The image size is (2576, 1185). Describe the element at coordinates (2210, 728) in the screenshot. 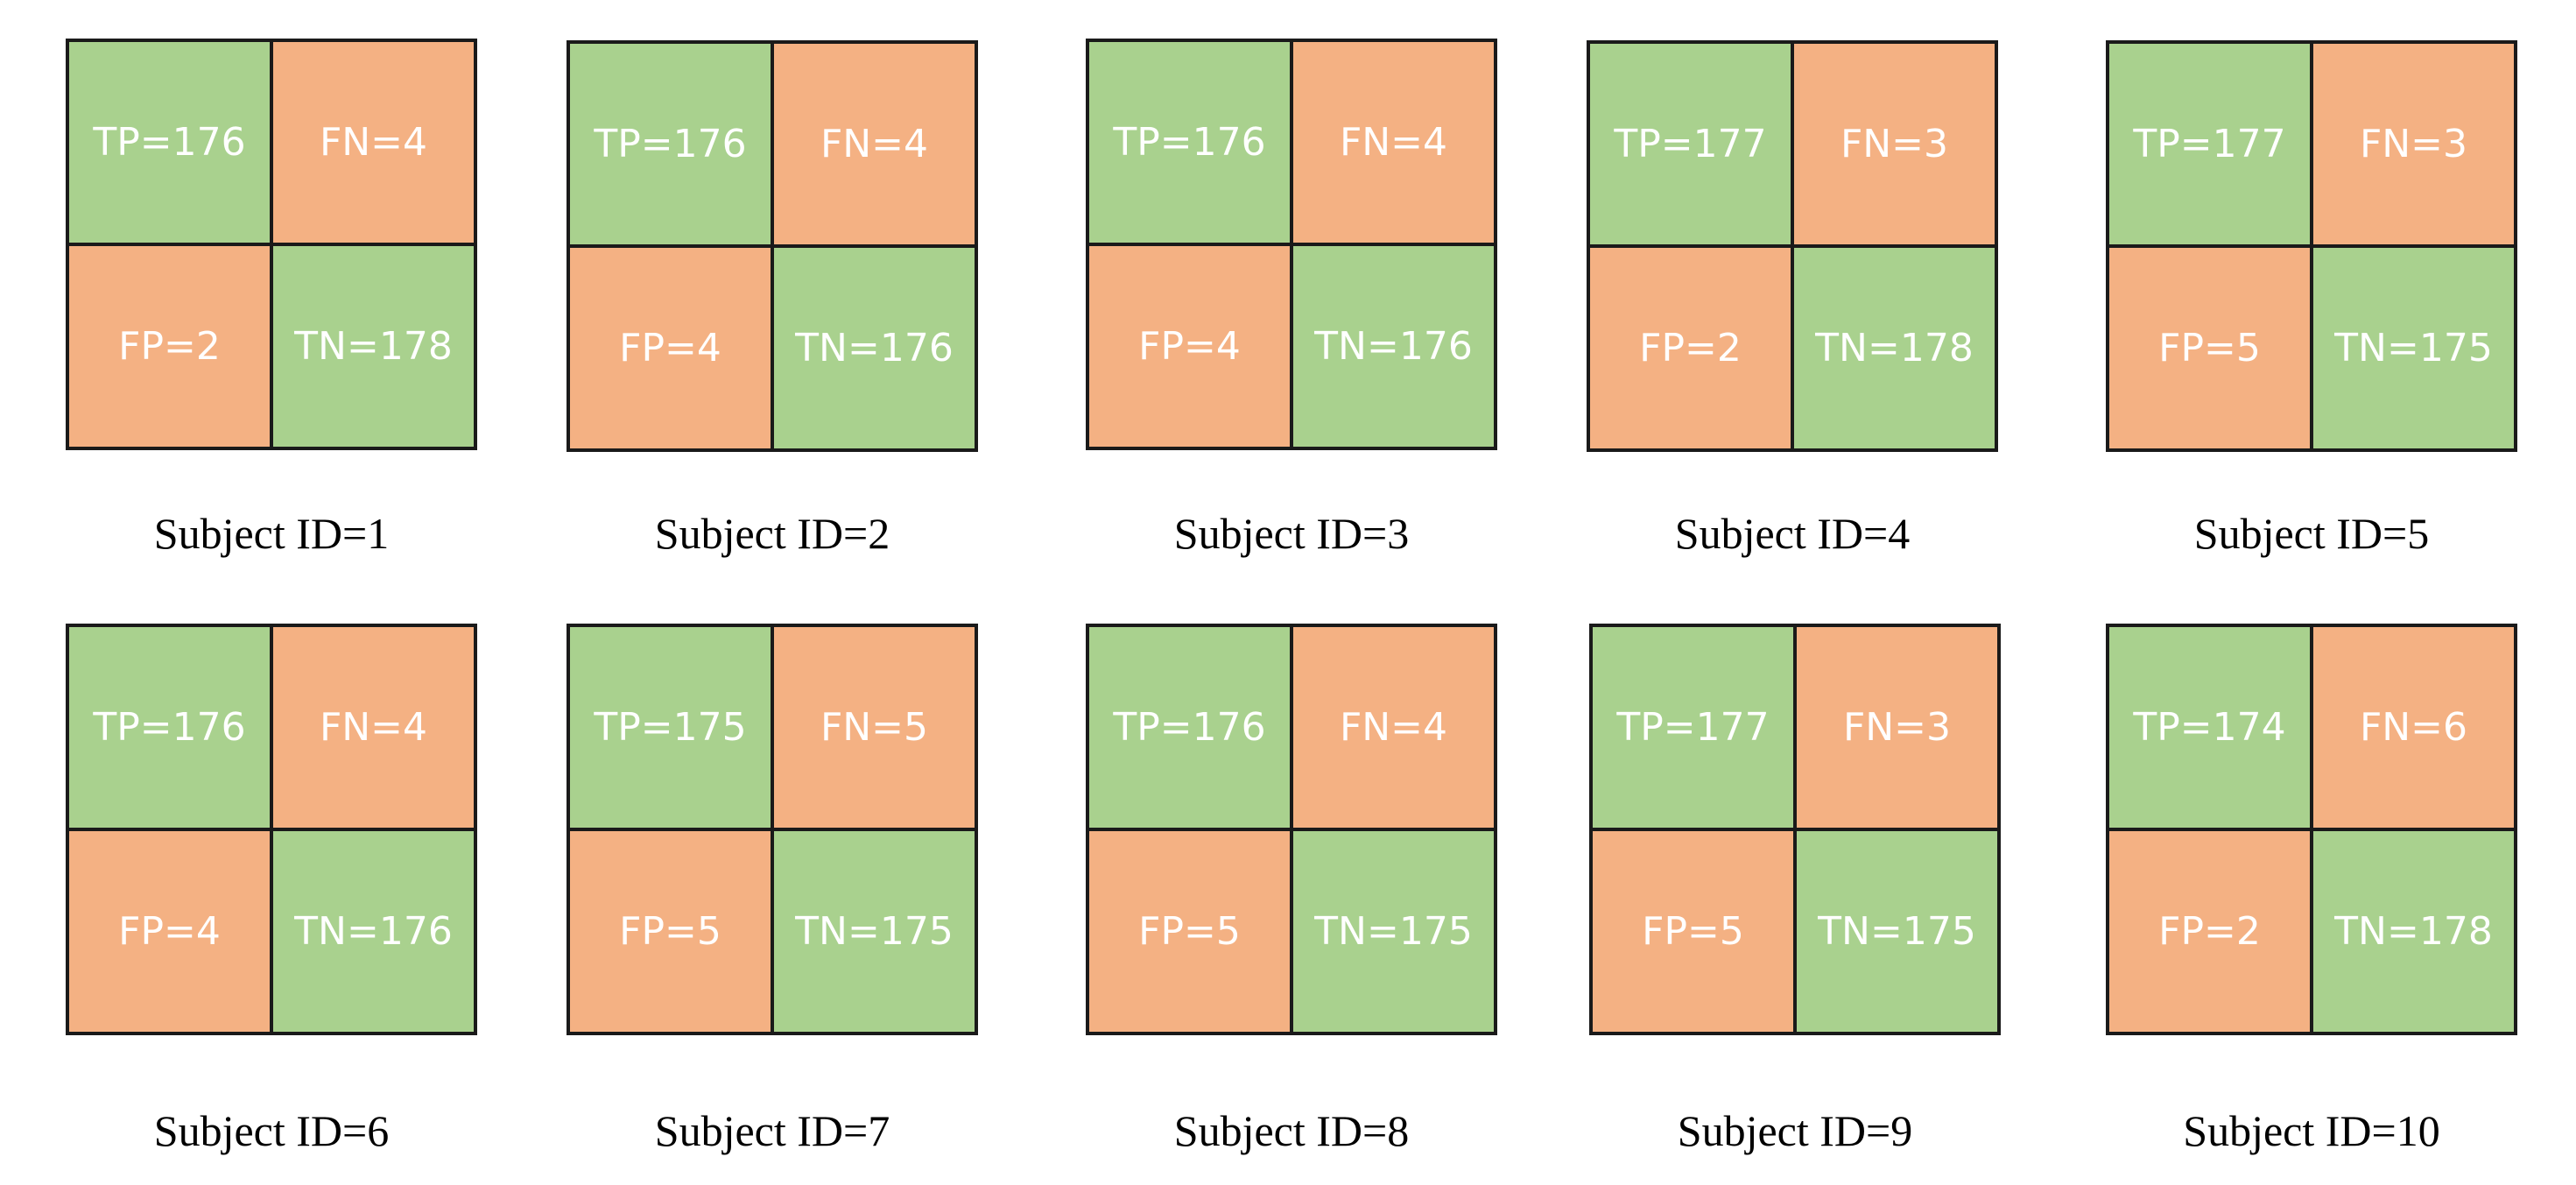

I see `tp-cell: TP=174` at that location.